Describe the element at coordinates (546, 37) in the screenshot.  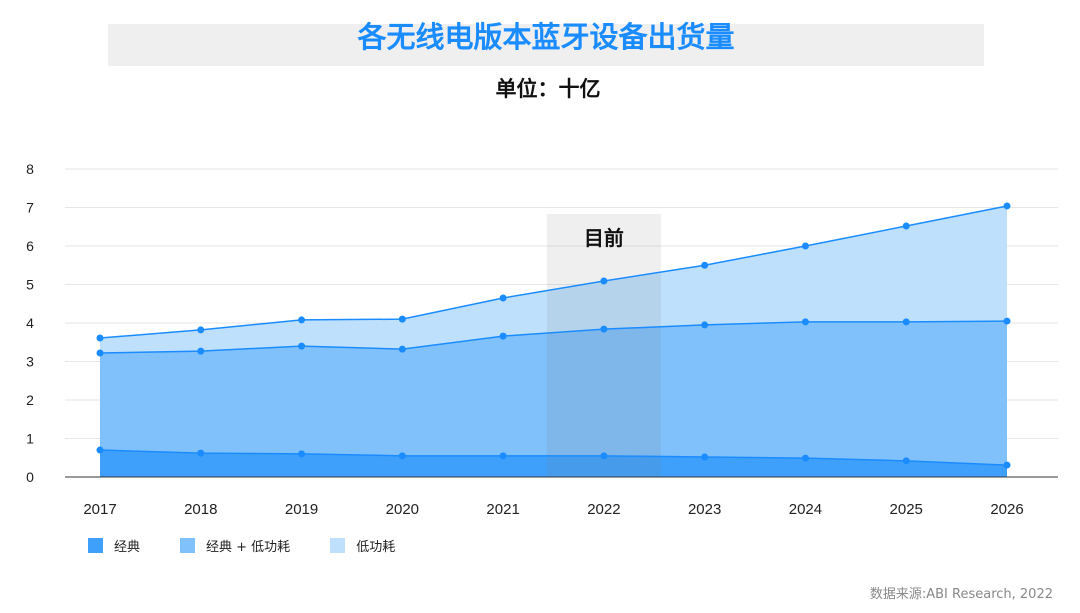
I see `chart-title: 各无线电版本蓝牙设备出货量` at that location.